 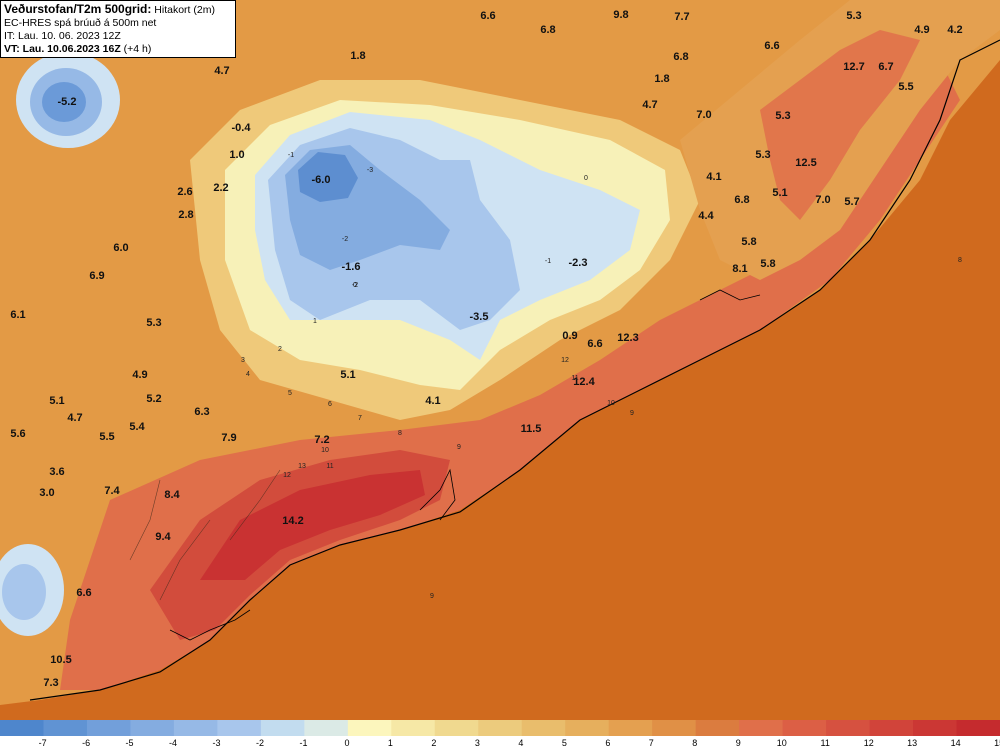 I want to click on map-value-label: 5.8, so click(x=748, y=242).